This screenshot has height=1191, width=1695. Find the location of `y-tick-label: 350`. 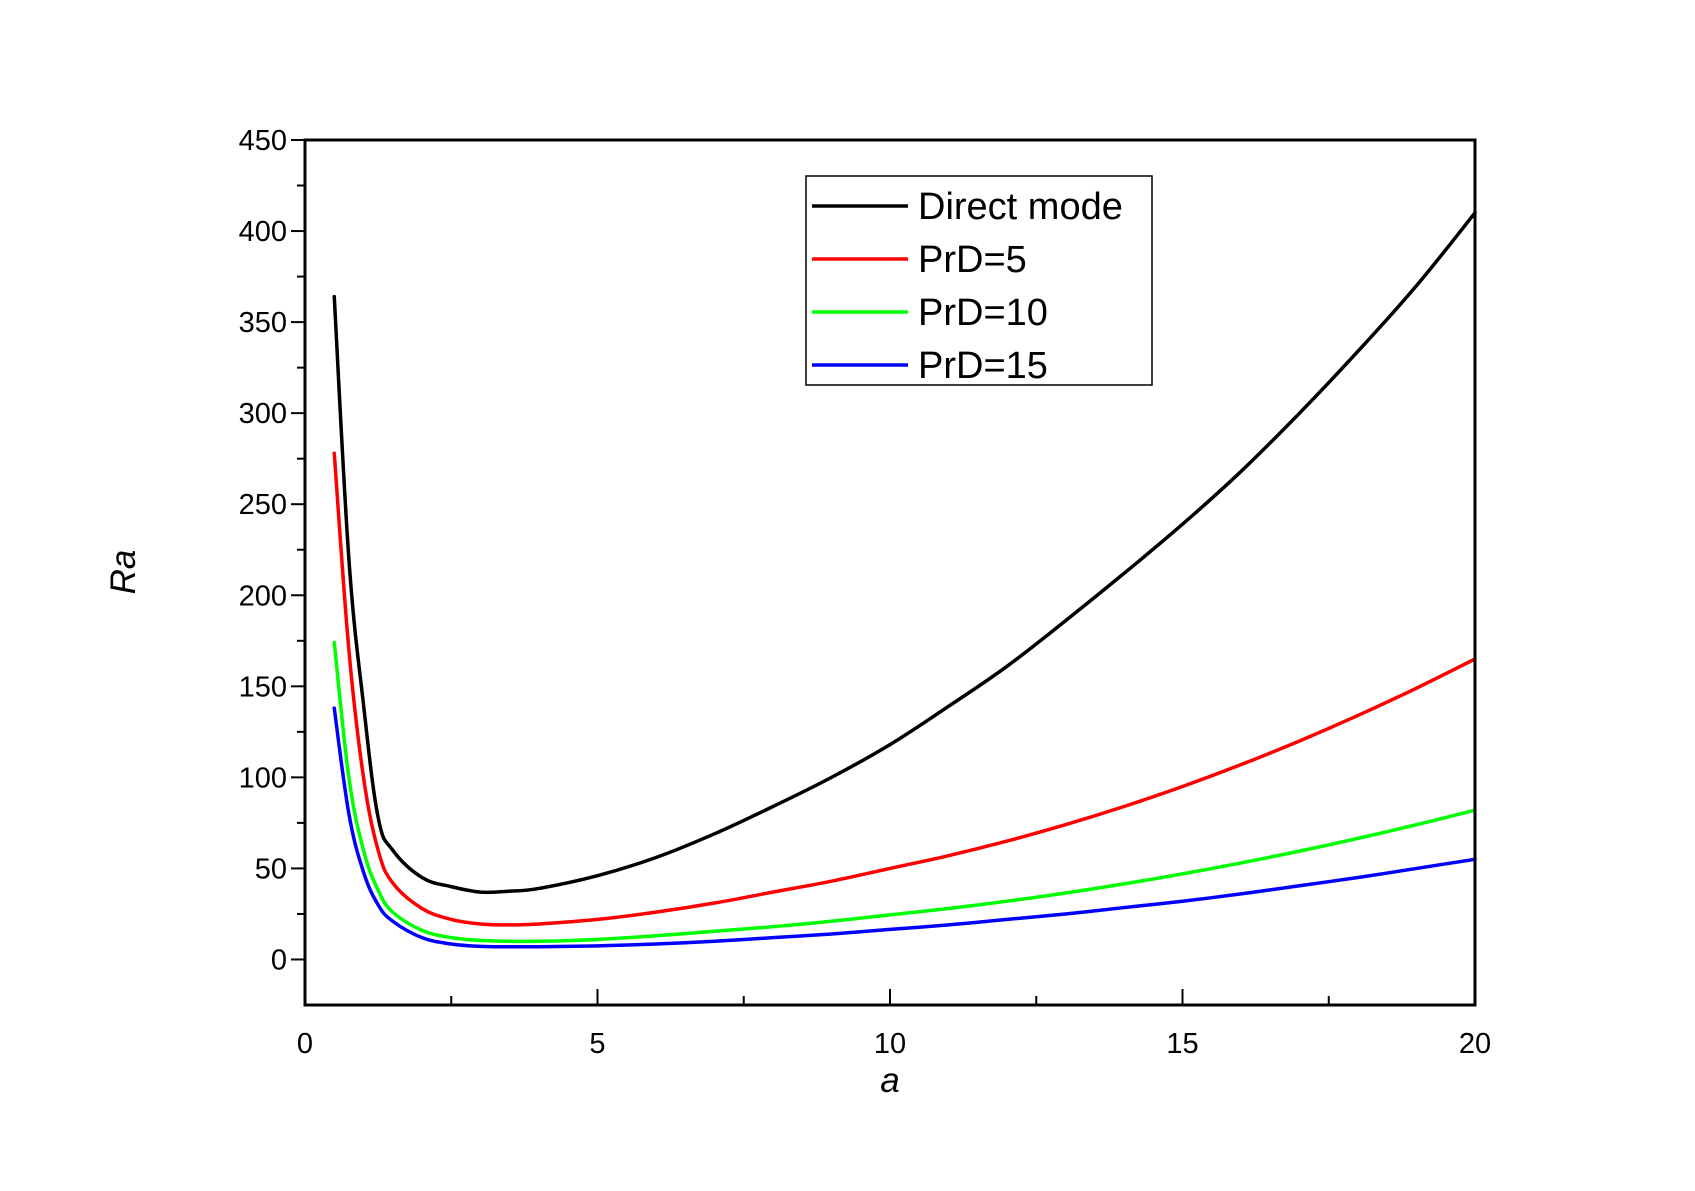

y-tick-label: 350 is located at coordinates (263, 323).